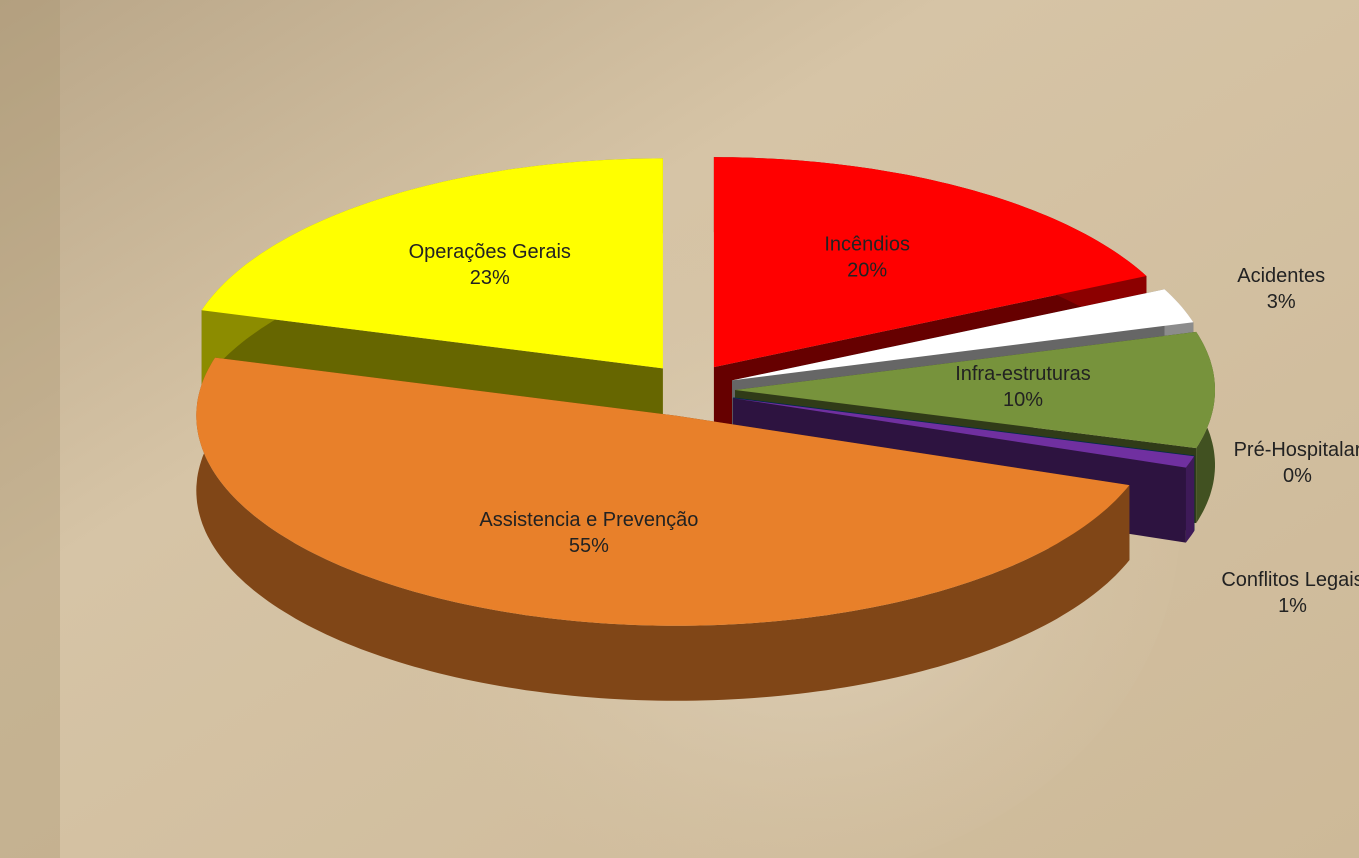  I want to click on value-label: 1%, so click(1292, 606).